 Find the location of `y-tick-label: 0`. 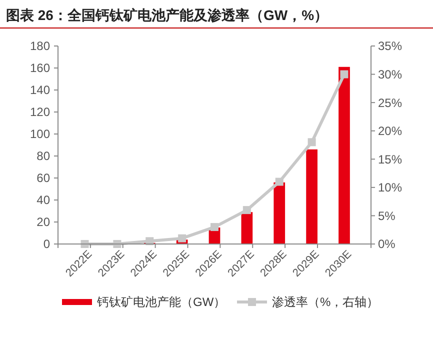

y-tick-label: 0 is located at coordinates (46, 244).